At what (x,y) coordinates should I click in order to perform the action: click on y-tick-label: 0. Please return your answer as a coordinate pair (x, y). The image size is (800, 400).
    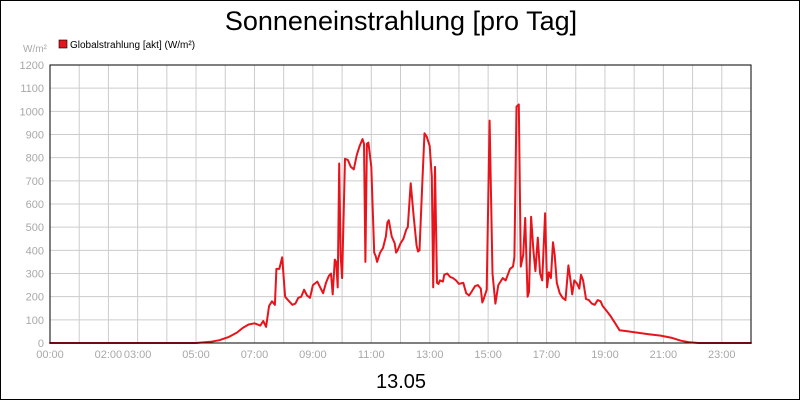
    Looking at the image, I should click on (41, 344).